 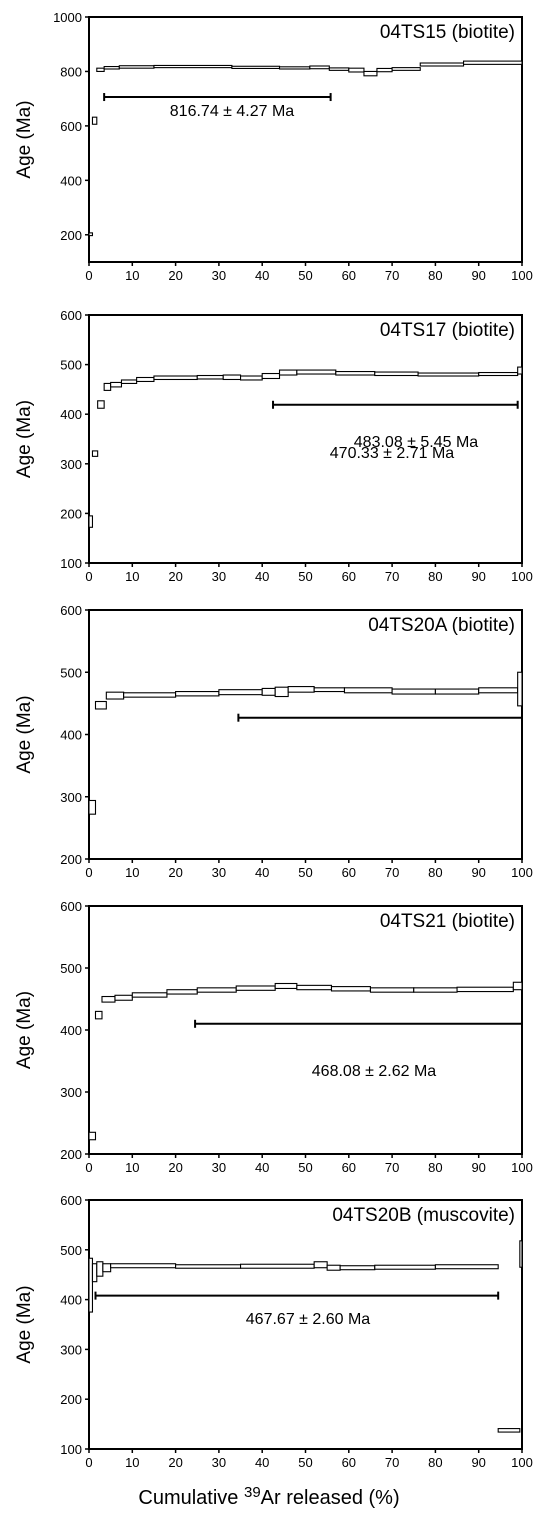 I want to click on y-tick-label: 100, so click(x=71, y=563).